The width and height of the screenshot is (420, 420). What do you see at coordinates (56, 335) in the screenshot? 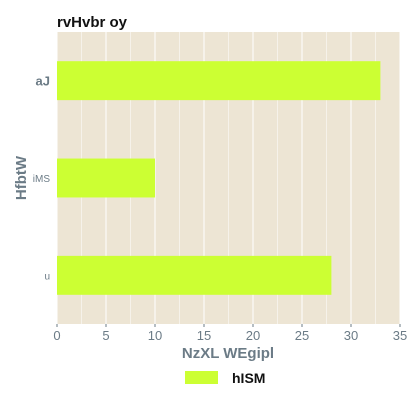
I see `x-tick-label: 0` at bounding box center [56, 335].